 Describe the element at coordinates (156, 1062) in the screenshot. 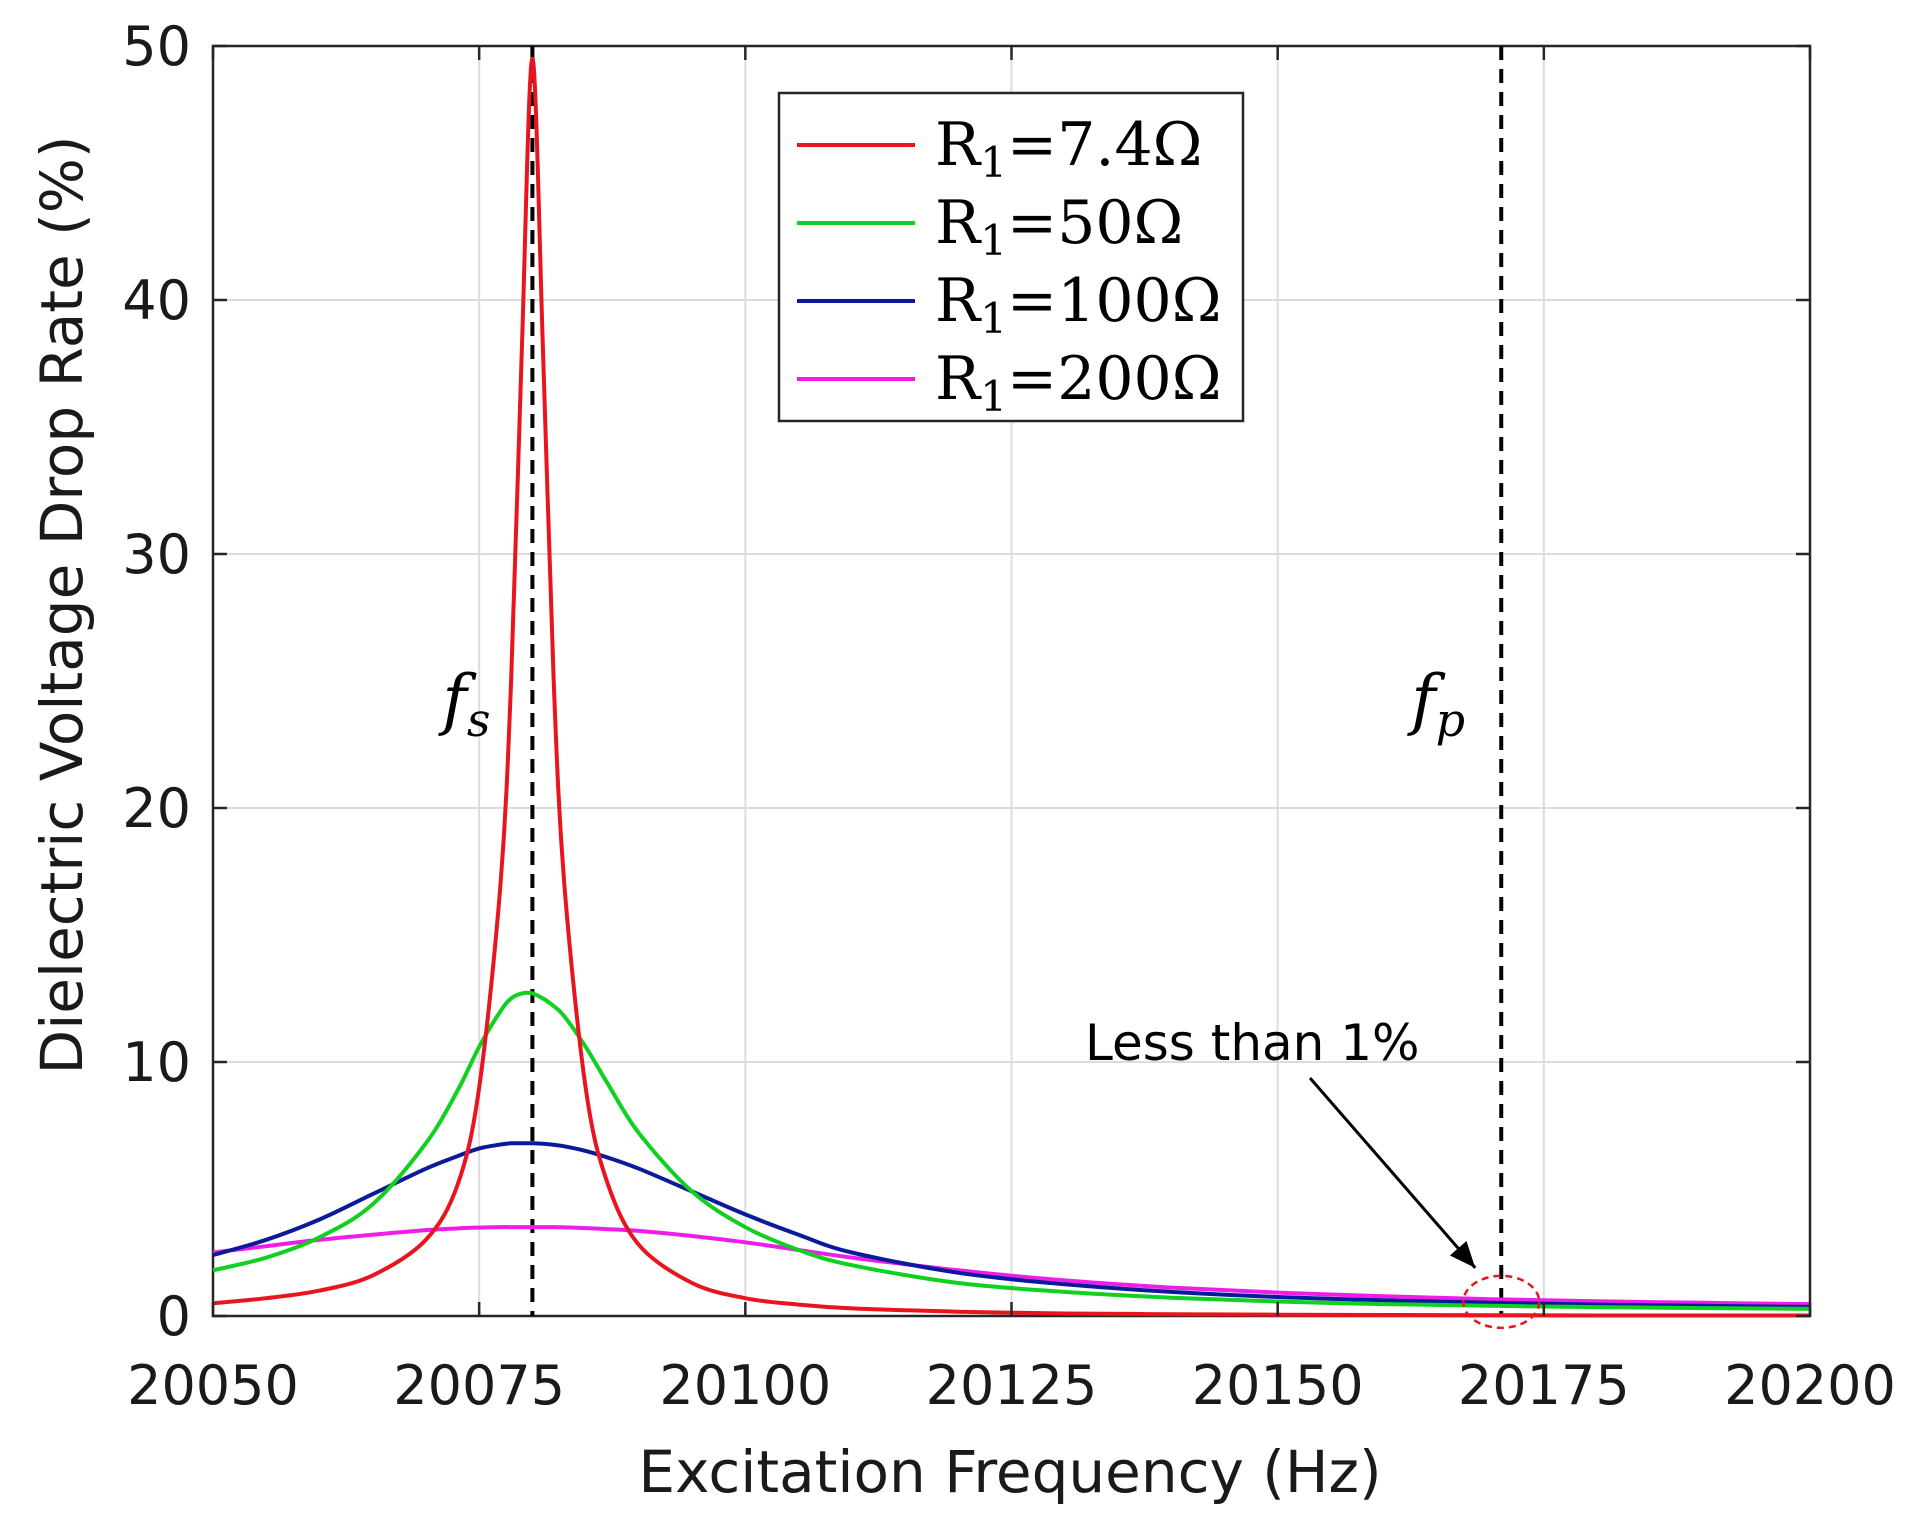

I see `y-tick-label: 10` at that location.